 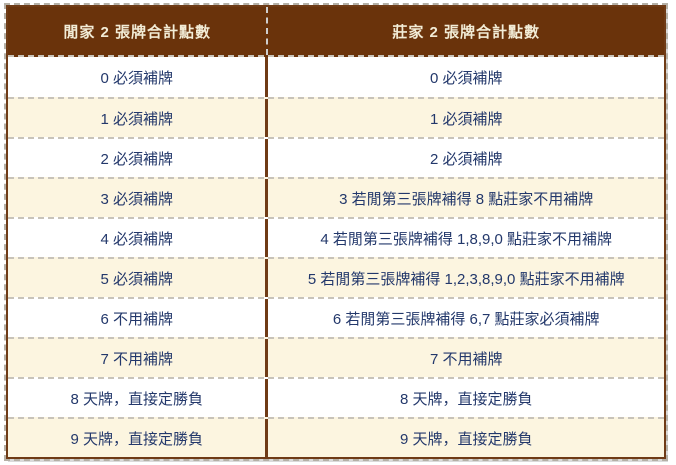 I want to click on table-row: 8 天牌，直接定勝負 8 天牌，直接定勝負, so click(x=336, y=397).